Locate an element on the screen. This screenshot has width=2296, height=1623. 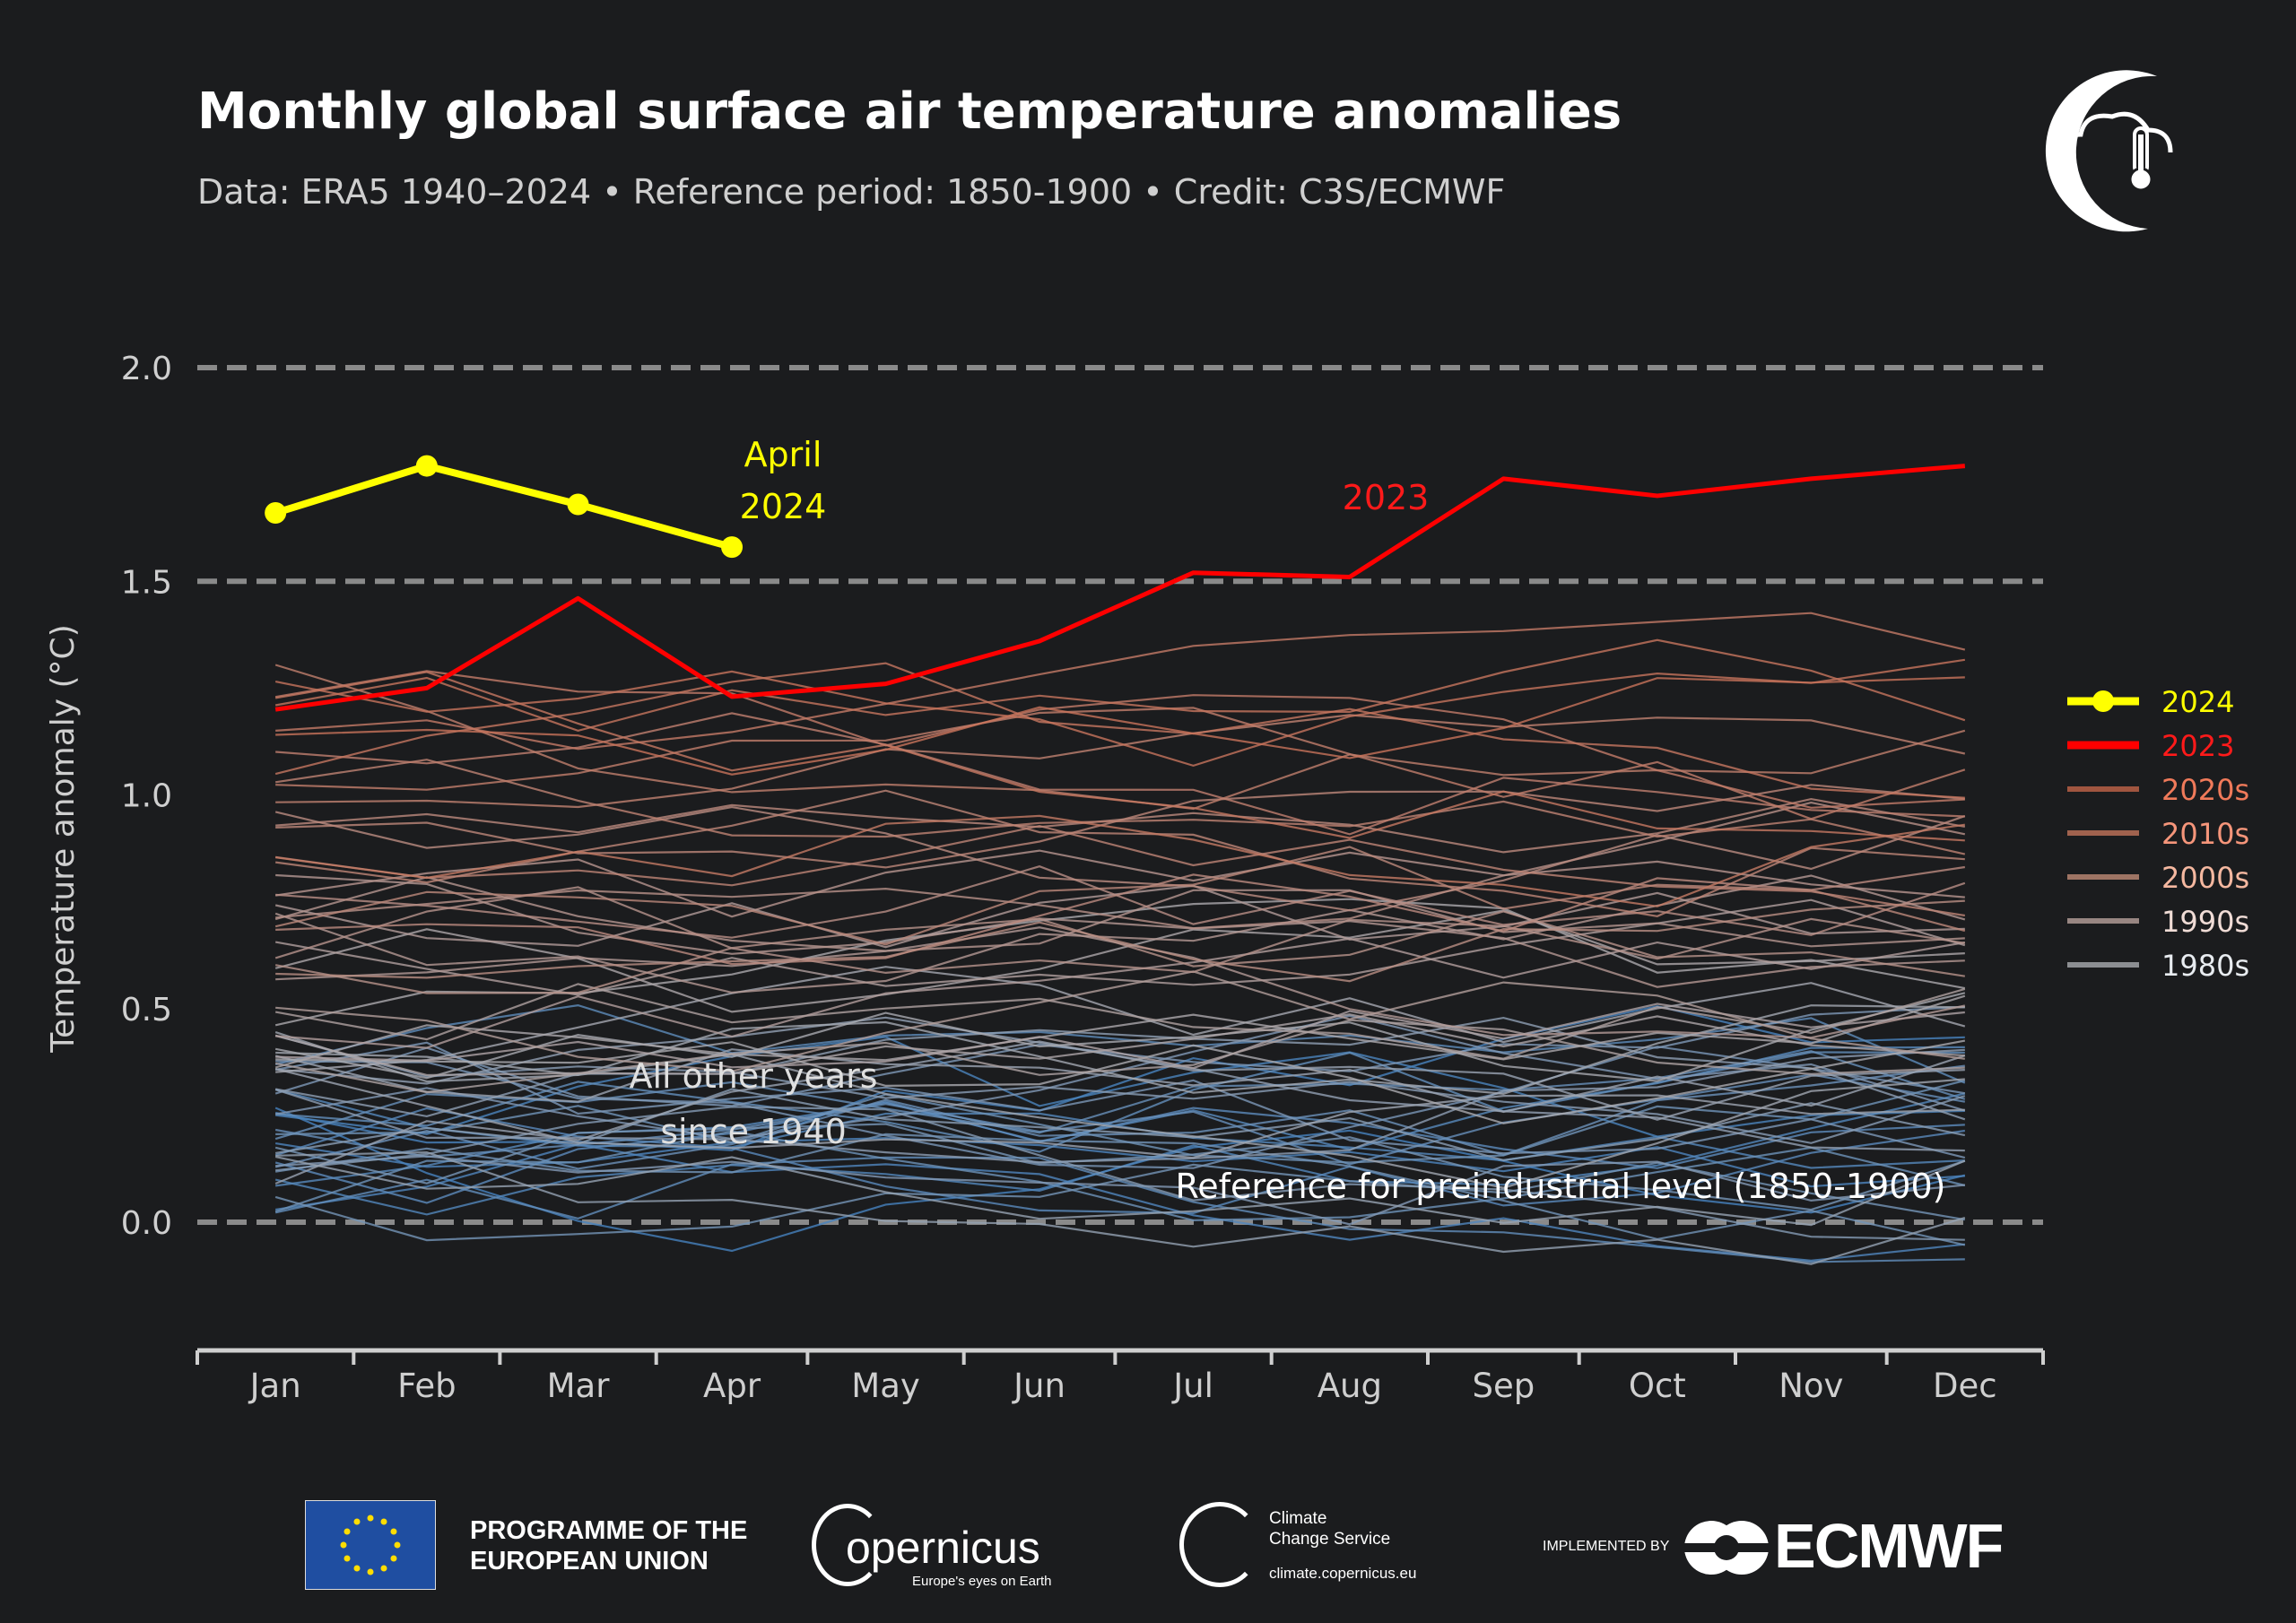
c3s-line1: Climate is located at coordinates (1298, 1518).